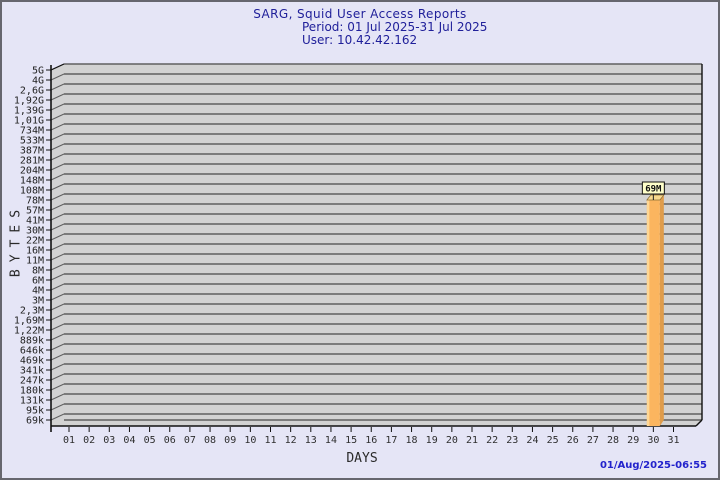 The image size is (720, 480). What do you see at coordinates (38, 281) in the screenshot?
I see `y-tick-label: 6M` at bounding box center [38, 281].